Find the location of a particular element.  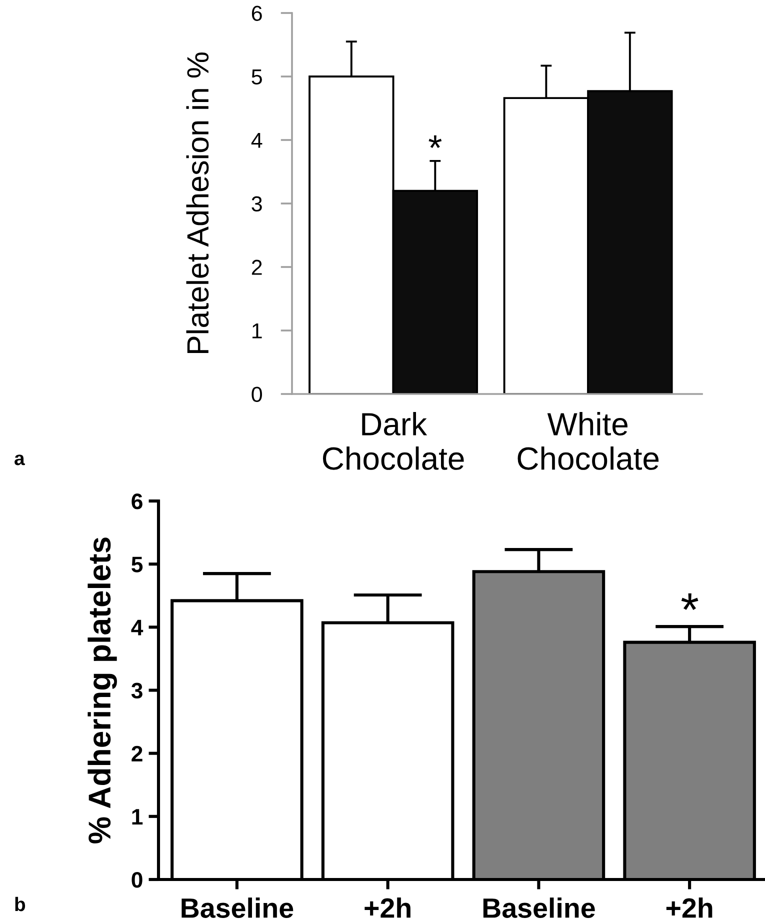

text: b is located at coordinates (20, 904).